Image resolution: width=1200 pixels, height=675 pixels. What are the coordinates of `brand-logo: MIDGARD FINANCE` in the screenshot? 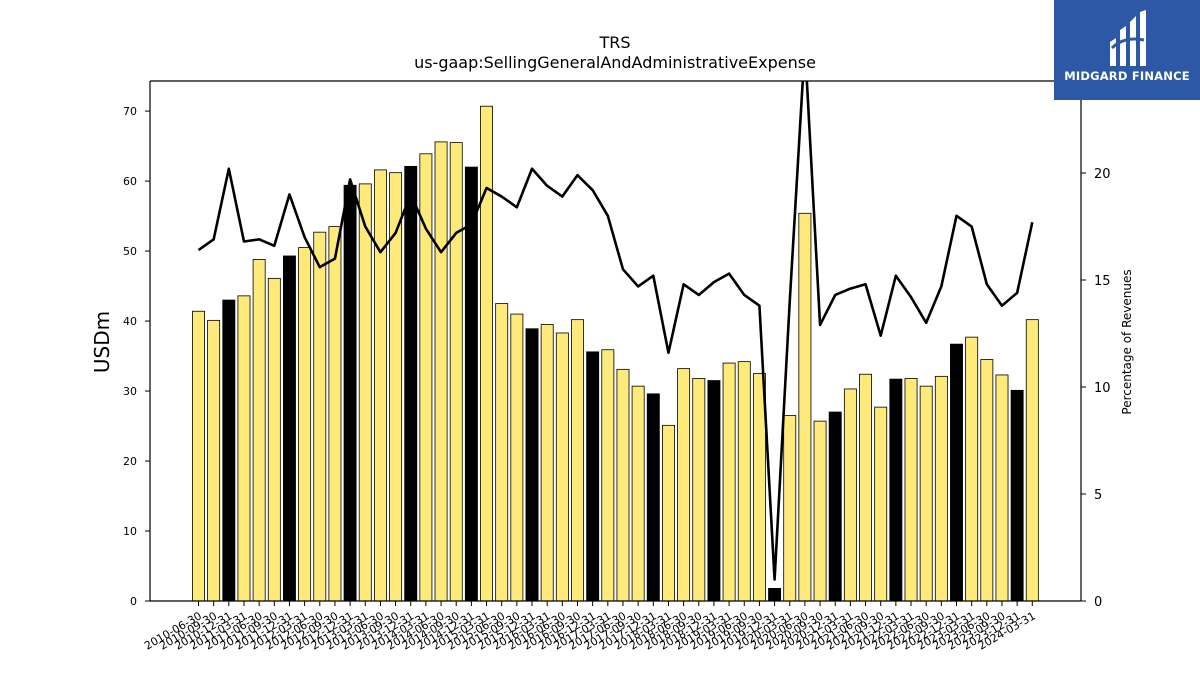 It's located at (1127, 50).